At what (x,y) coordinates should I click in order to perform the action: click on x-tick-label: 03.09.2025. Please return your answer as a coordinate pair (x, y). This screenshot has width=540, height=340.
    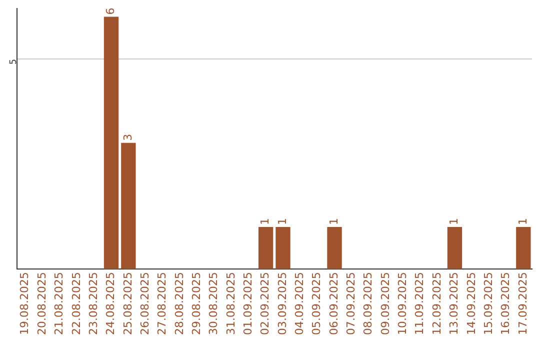
    Looking at the image, I should click on (282, 304).